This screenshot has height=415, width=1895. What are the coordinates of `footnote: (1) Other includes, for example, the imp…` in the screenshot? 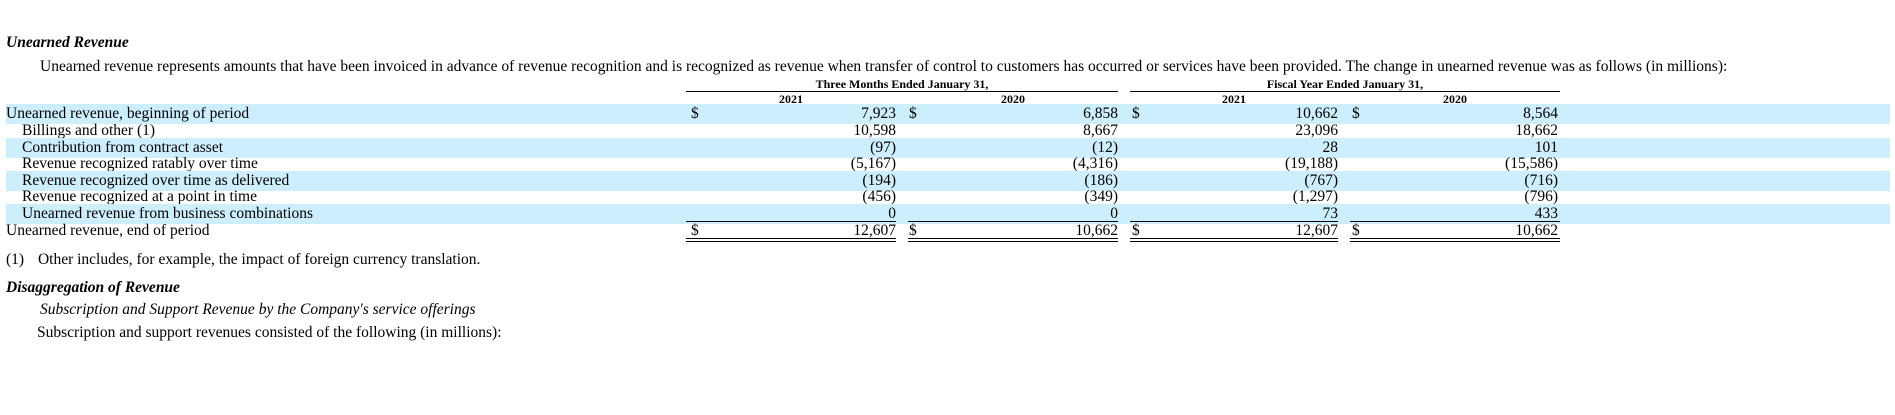 It's located at (243, 260).